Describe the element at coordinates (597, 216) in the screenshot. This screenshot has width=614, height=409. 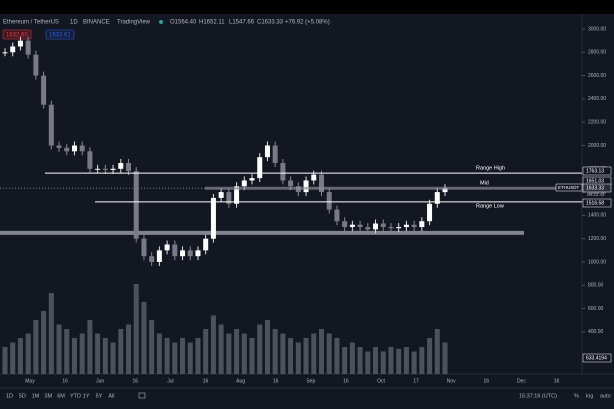
I see `y-tick-label: 1400.00` at that location.